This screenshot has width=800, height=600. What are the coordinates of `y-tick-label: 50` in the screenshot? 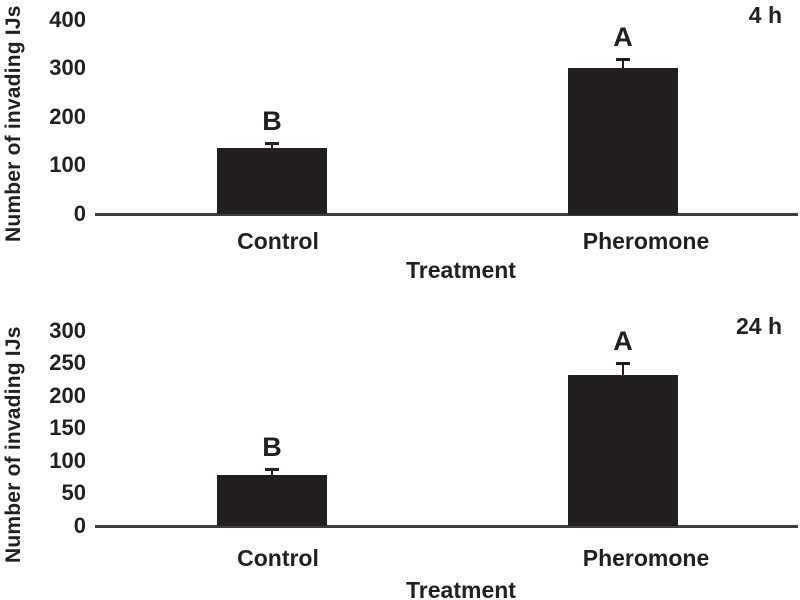 It's located at (73, 493).